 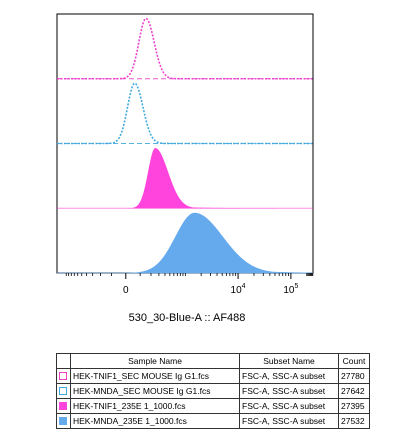 What do you see at coordinates (289, 361) in the screenshot?
I see `subset-name-header: Subset Name` at bounding box center [289, 361].